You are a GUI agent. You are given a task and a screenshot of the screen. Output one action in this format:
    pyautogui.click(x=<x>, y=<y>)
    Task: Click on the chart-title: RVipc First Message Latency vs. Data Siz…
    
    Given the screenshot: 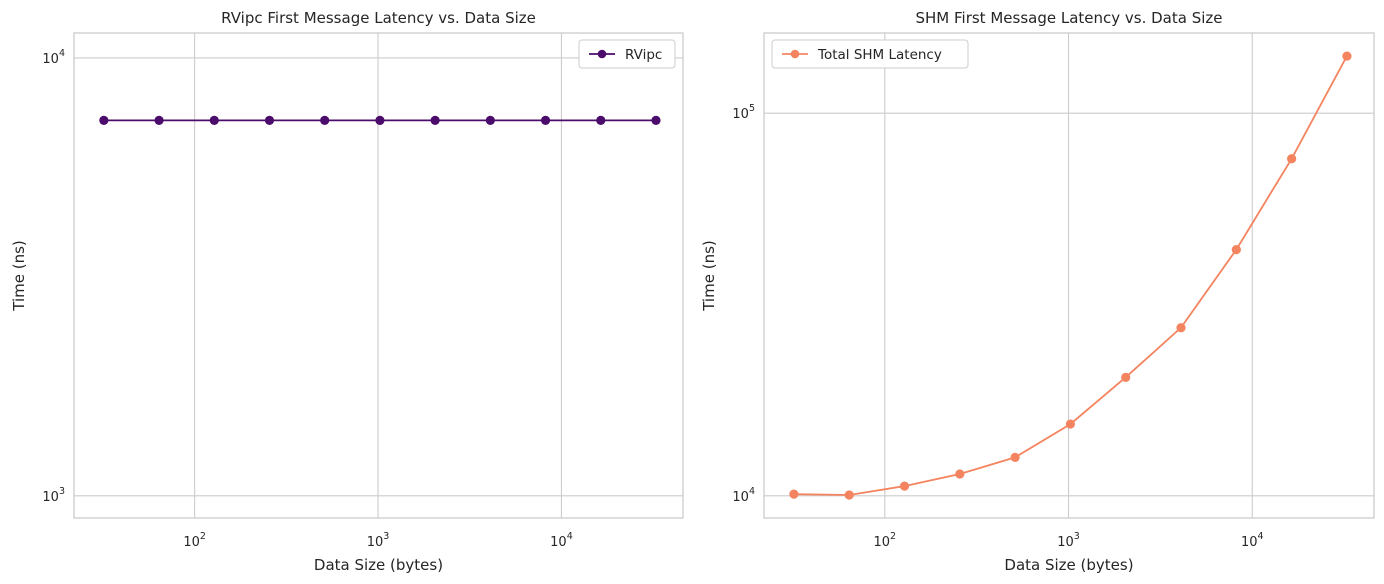 What is the action you would take?
    pyautogui.click(x=378, y=18)
    